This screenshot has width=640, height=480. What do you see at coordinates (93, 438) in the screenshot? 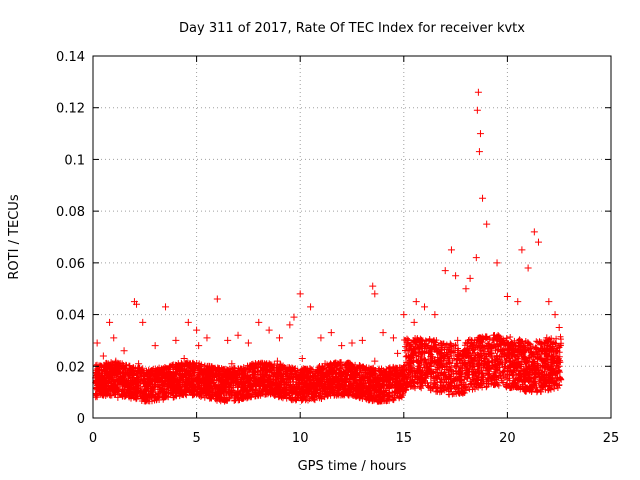
I see `x-tick-label: 0` at bounding box center [93, 438].